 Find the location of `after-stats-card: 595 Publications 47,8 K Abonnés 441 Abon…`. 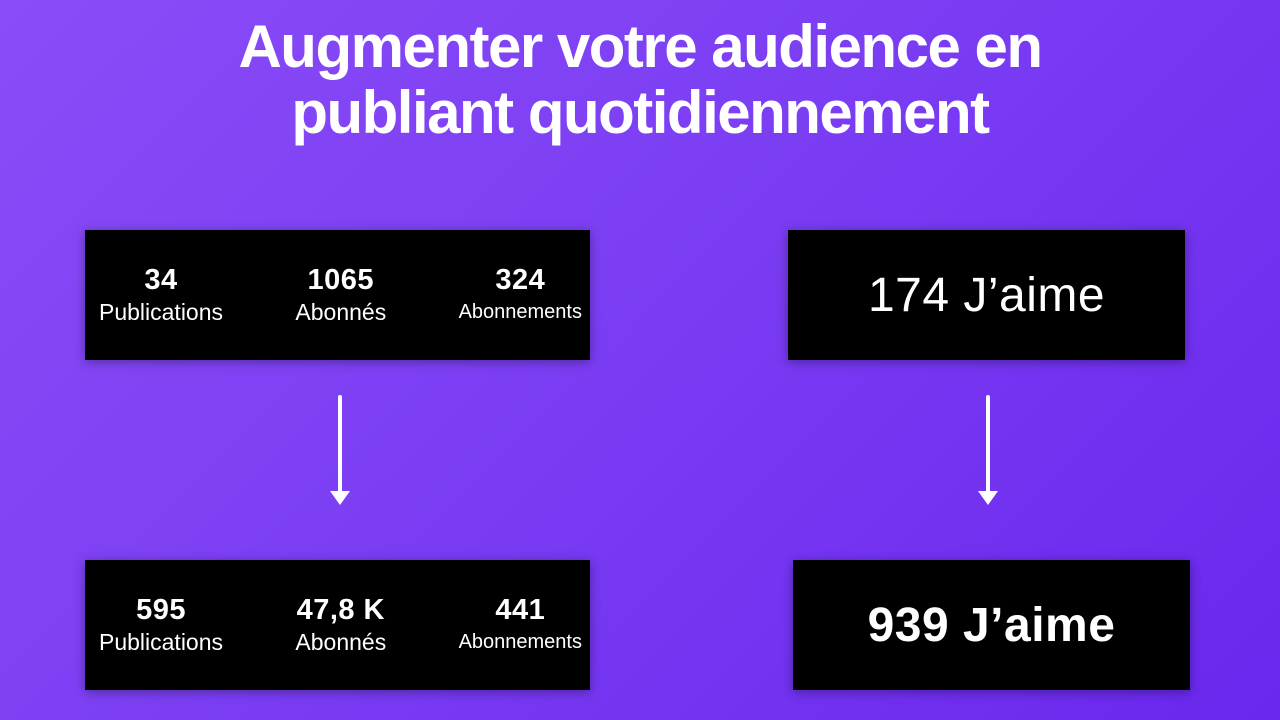

after-stats-card: 595 Publications 47,8 K Abonnés 441 Abon… is located at coordinates (337, 625).